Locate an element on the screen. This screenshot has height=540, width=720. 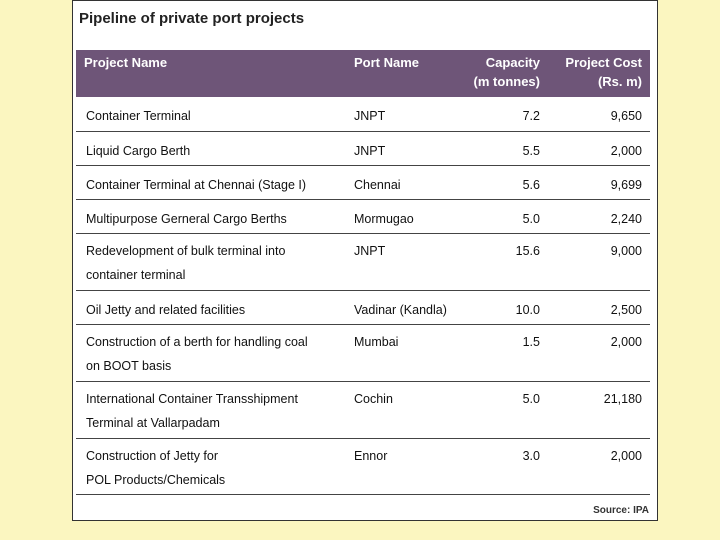
cell-port: Ennor is located at coordinates (371, 455).